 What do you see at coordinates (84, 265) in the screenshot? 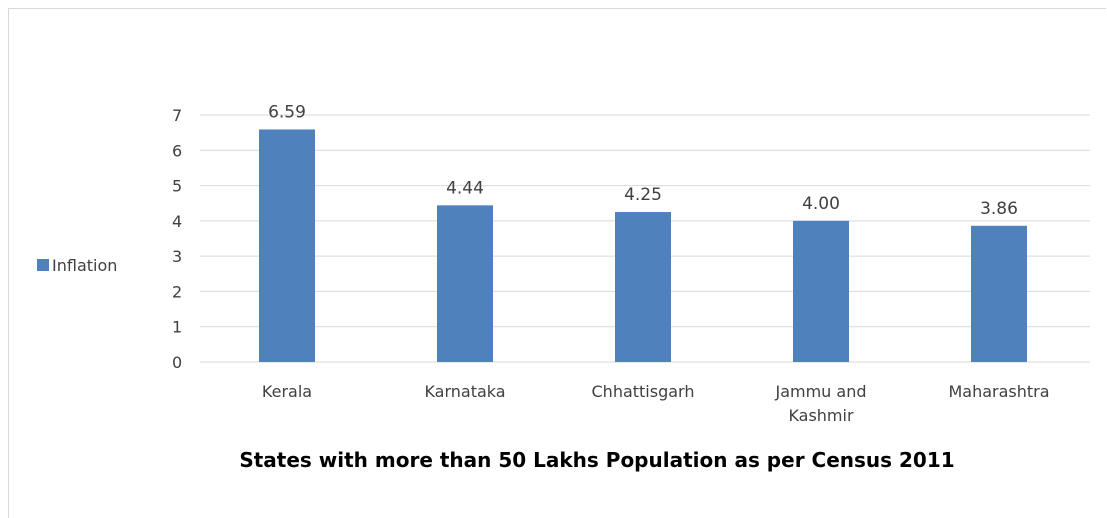
I see `legend-label-inflation: Inflation` at bounding box center [84, 265].